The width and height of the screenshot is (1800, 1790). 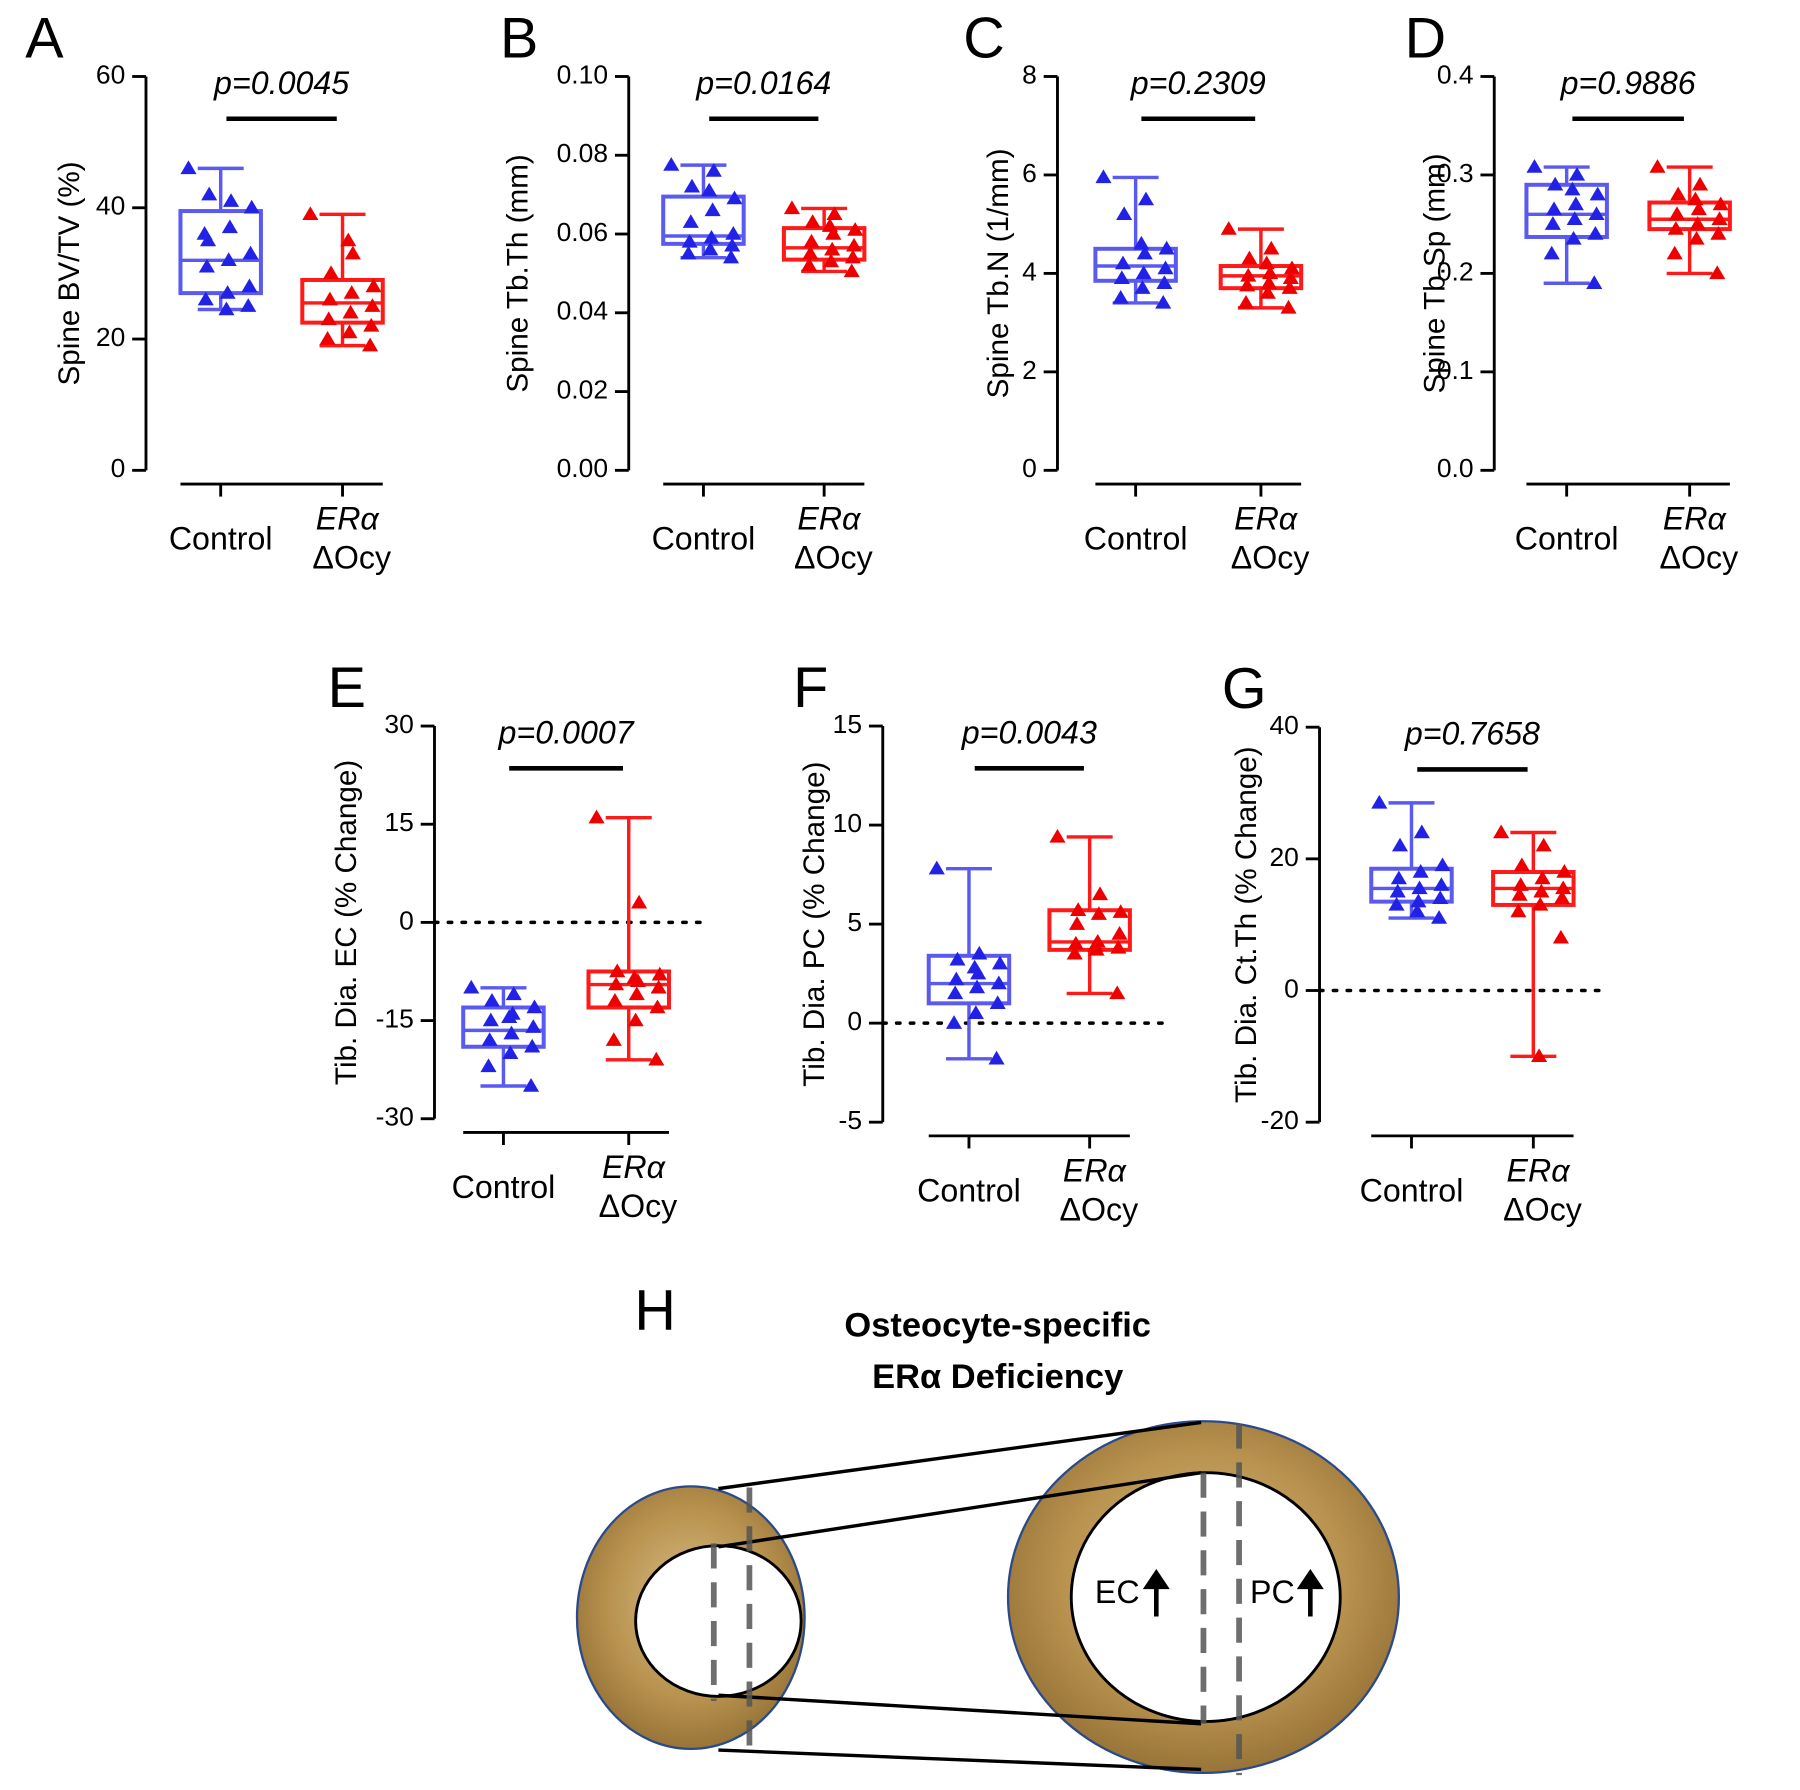 I want to click on p-value: p=0.0007, so click(x=566, y=733).